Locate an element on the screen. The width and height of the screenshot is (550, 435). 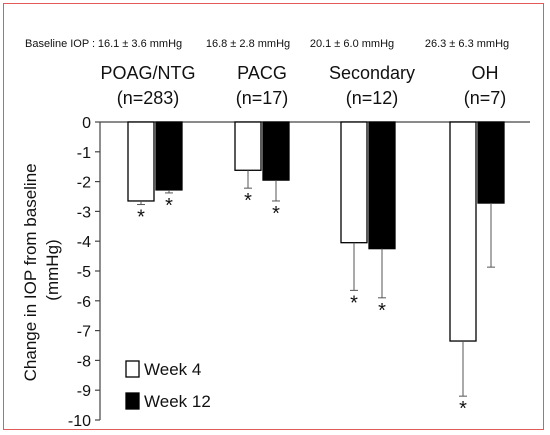
group-name: OH is located at coordinates (485, 73).